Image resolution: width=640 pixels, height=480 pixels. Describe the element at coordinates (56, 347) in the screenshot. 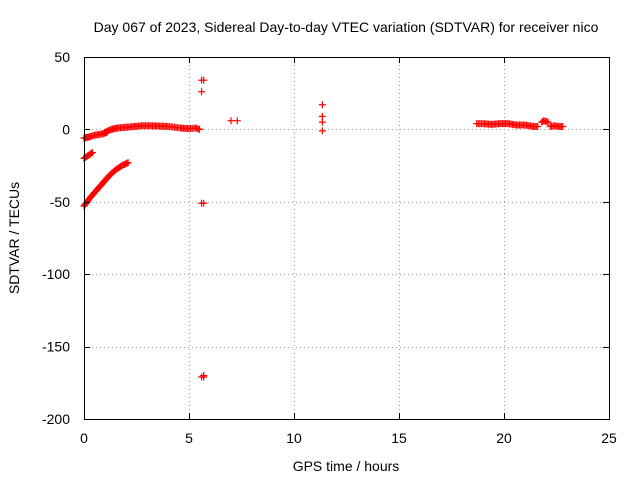

I see `y-tick-label: -150` at that location.